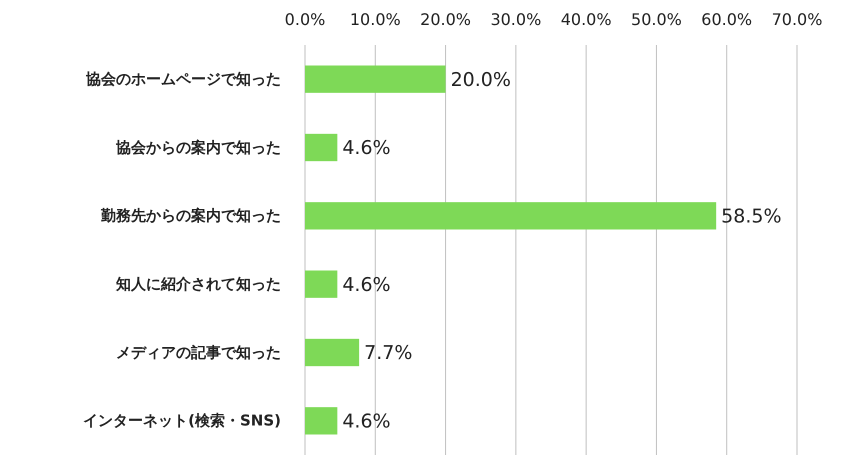 The height and width of the screenshot is (472, 850). What do you see at coordinates (198, 352) in the screenshot?
I see `y-tick-label: メディアの記事で知った` at bounding box center [198, 352].